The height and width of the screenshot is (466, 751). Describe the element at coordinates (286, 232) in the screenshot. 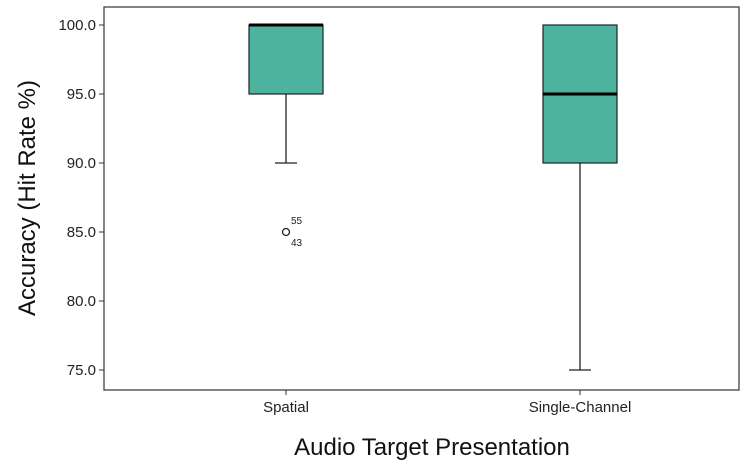

I see `outlier-point` at that location.